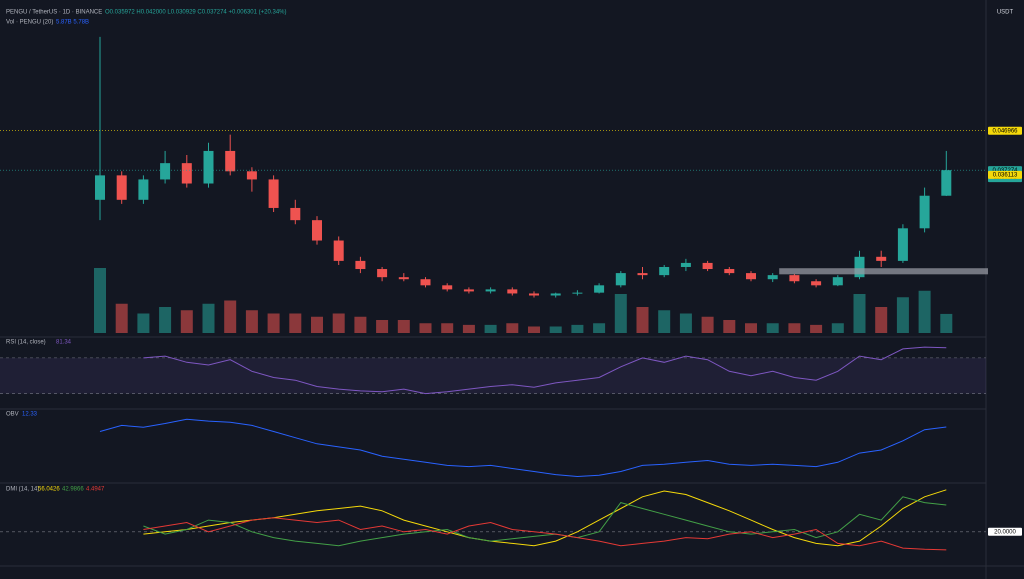 The height and width of the screenshot is (579, 1024). I want to click on dmi-readout: 4.4947, so click(95, 490).